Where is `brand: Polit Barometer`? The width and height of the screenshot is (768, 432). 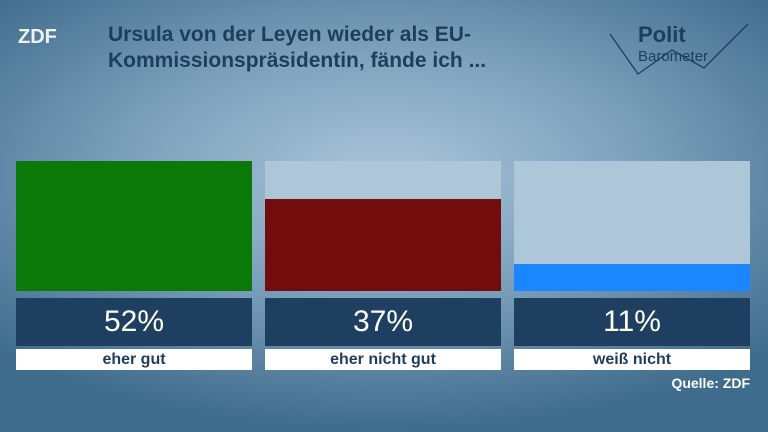 brand: Polit Barometer is located at coordinates (681, 50).